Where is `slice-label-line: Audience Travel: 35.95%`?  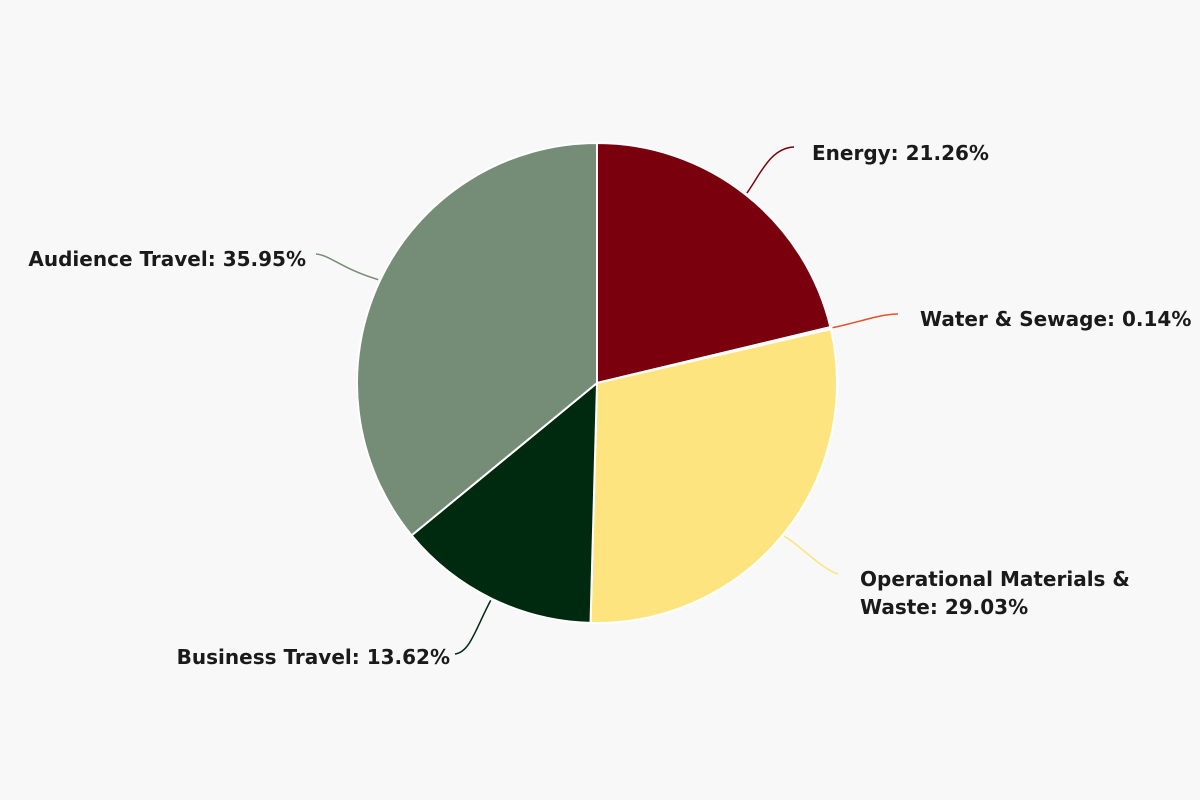 slice-label-line: Audience Travel: 35.95% is located at coordinates (167, 259).